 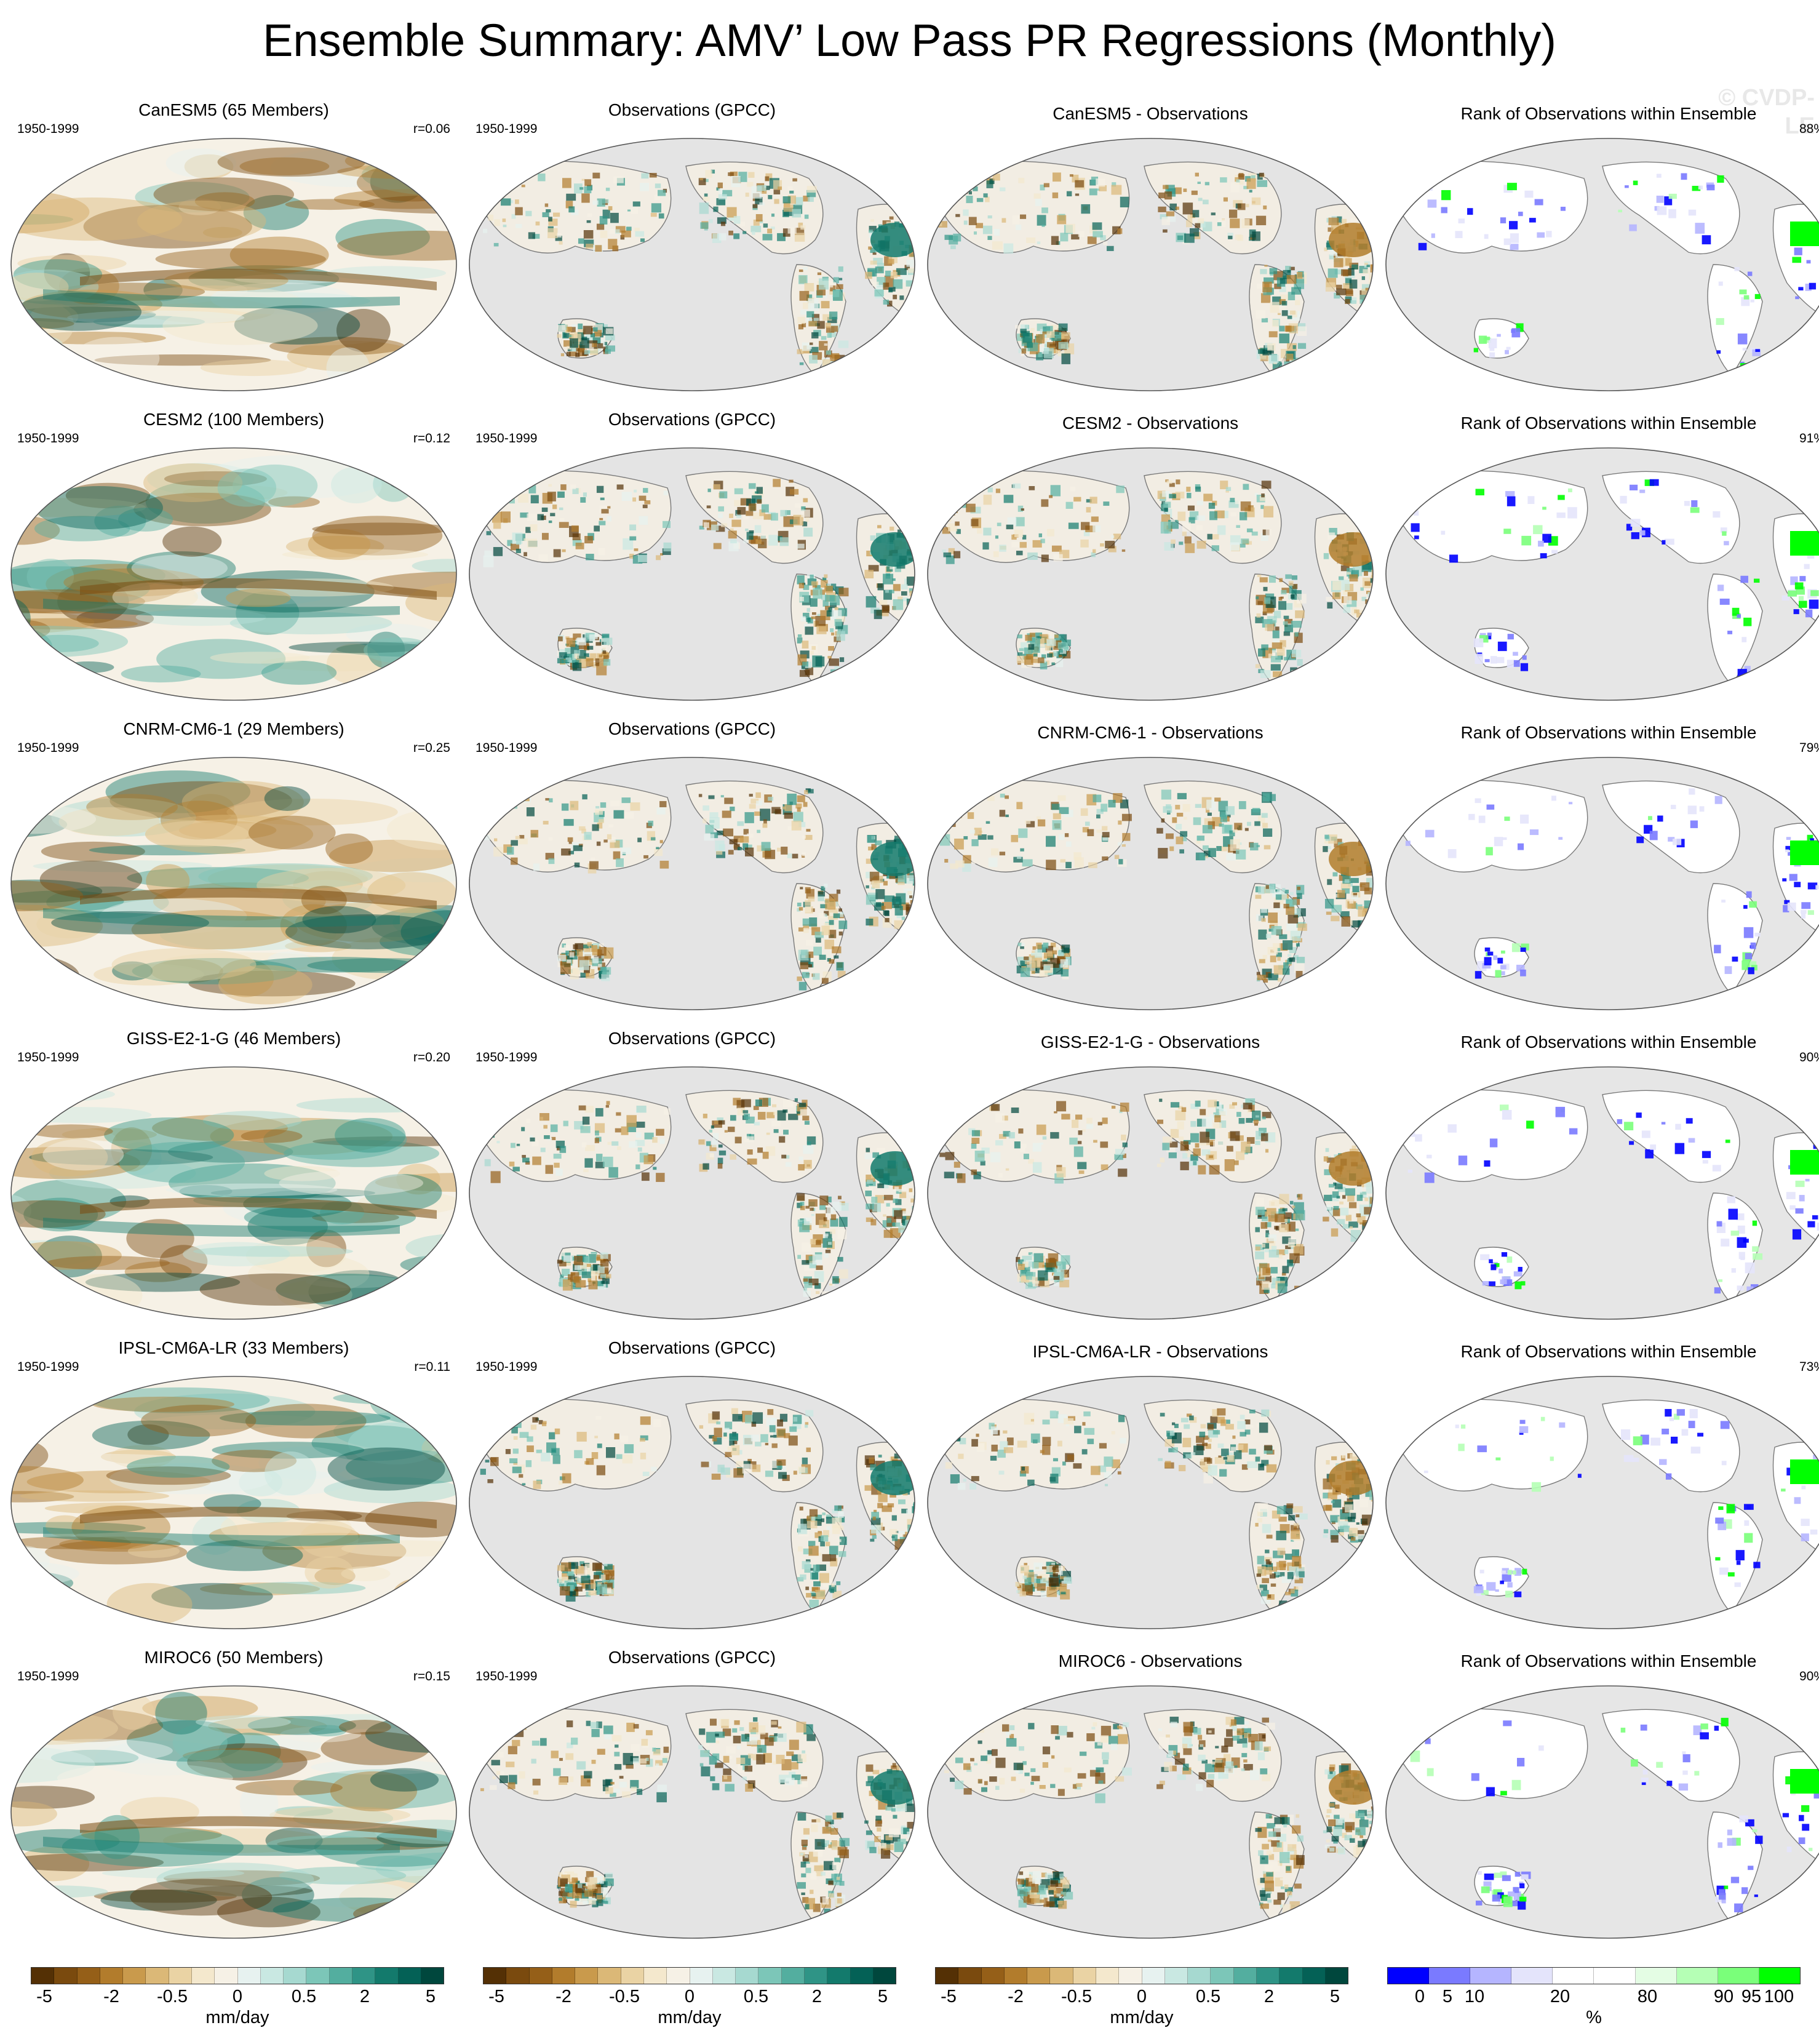 I want to click on map-panel-model: CNRM-CM6-1 (29 Members) 1950-1999 r=0.25, so click(x=233, y=862).